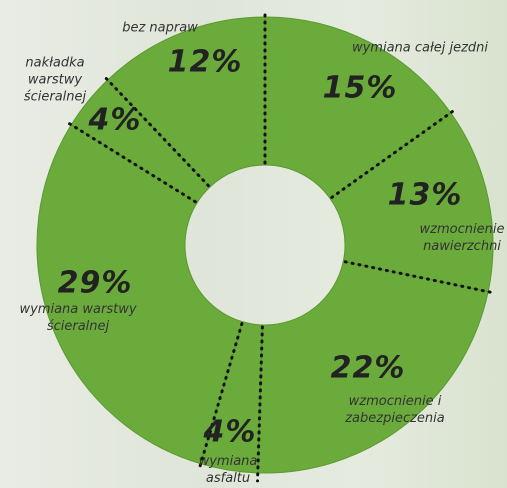 The height and width of the screenshot is (488, 507). Describe the element at coordinates (395, 410) in the screenshot. I see `category-label: wzmocnienie i zabezpieczenia` at that location.